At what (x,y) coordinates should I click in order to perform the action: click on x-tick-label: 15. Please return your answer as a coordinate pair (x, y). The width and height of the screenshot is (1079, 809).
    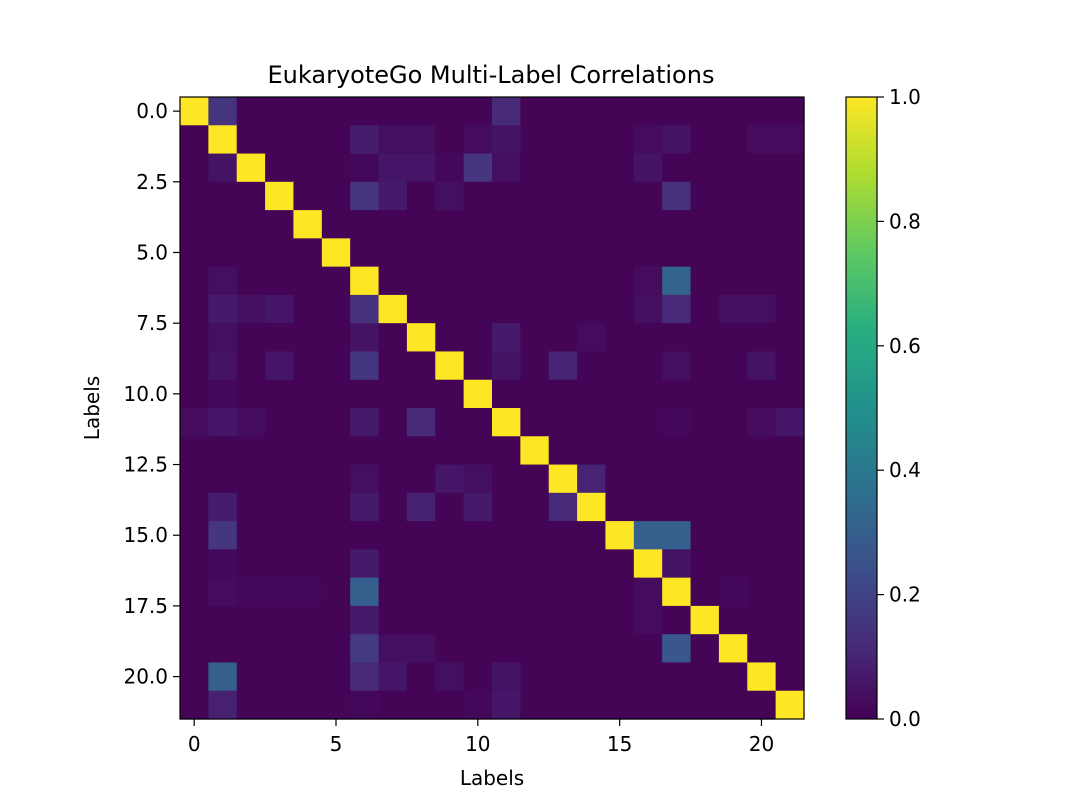
    Looking at the image, I should click on (619, 744).